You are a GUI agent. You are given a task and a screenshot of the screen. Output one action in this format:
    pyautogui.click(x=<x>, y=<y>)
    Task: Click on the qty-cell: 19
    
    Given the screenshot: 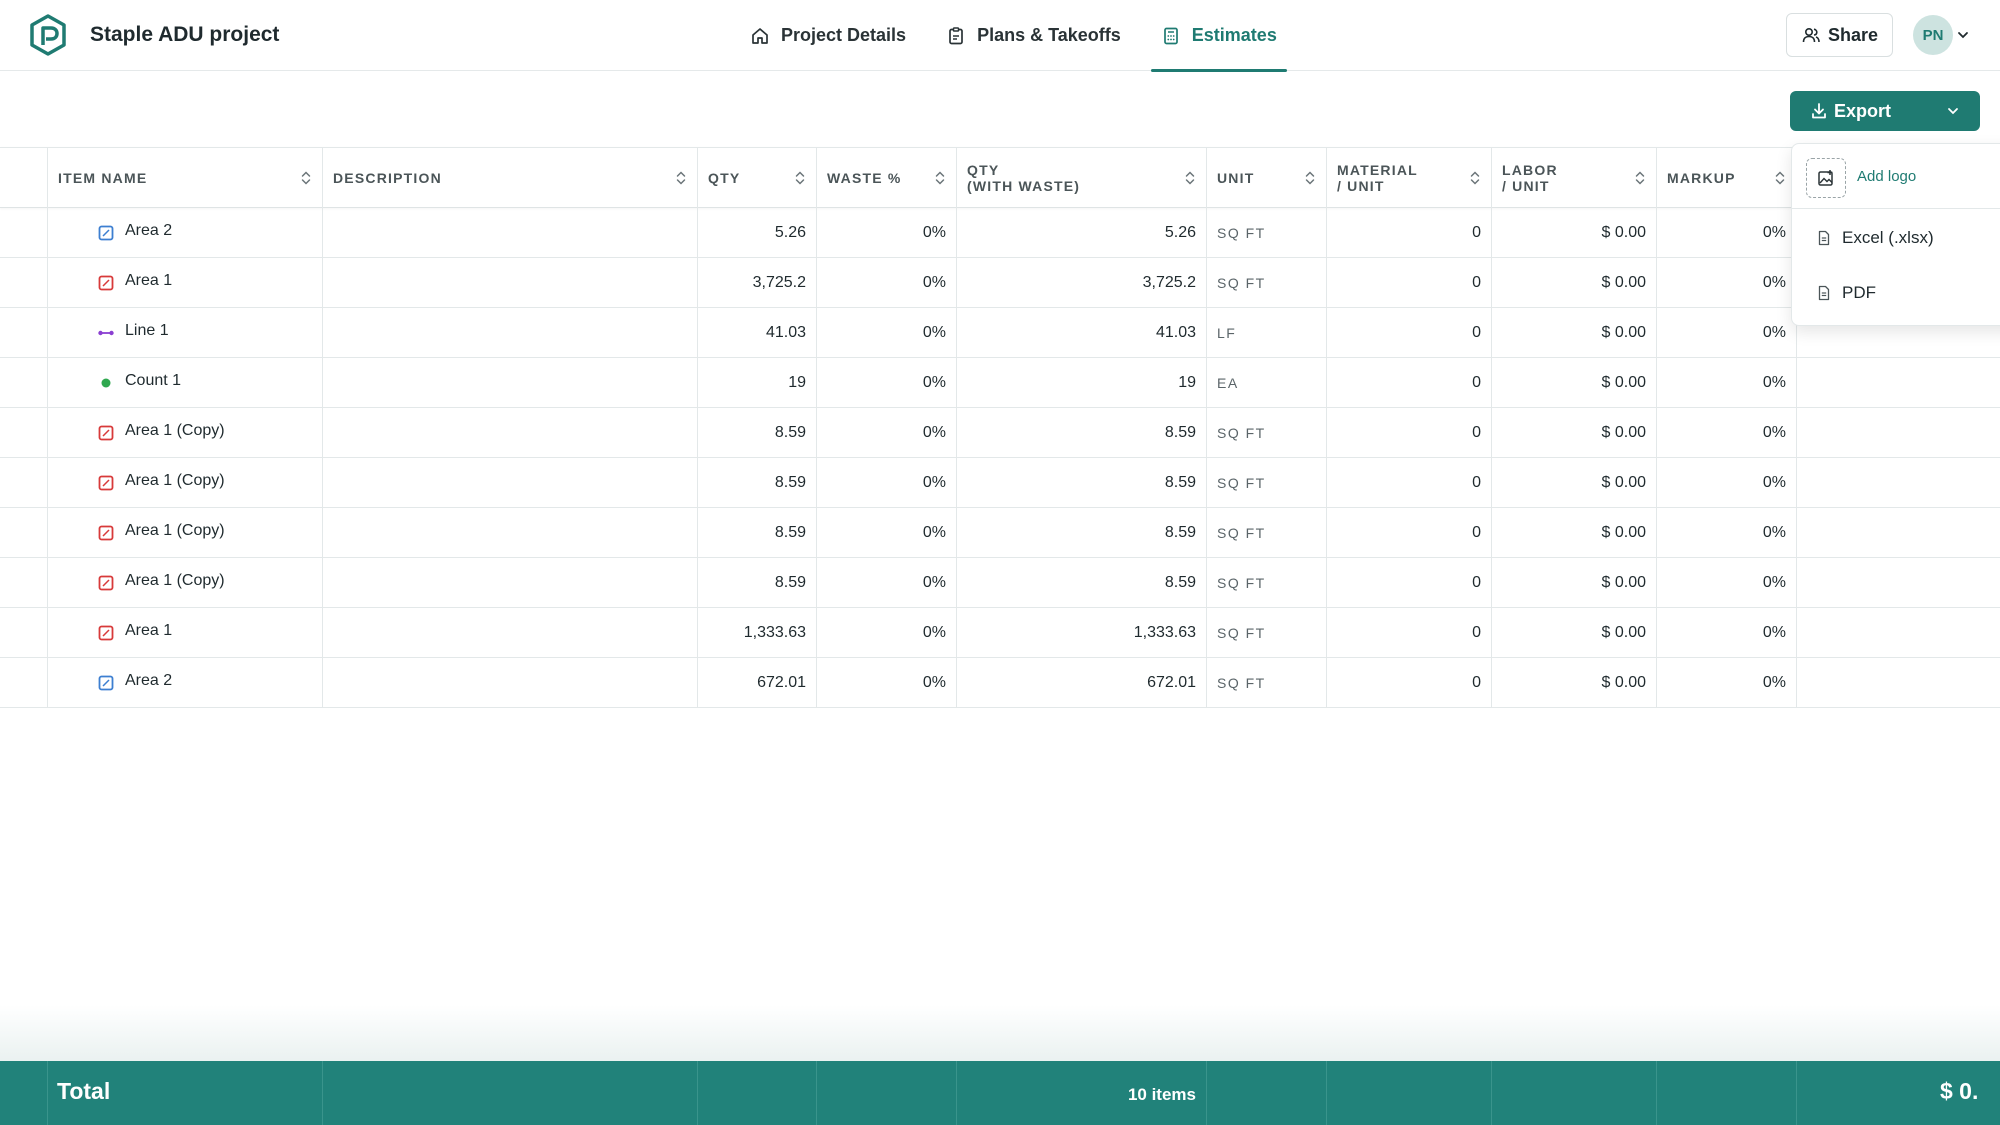 What is the action you would take?
    pyautogui.click(x=757, y=382)
    